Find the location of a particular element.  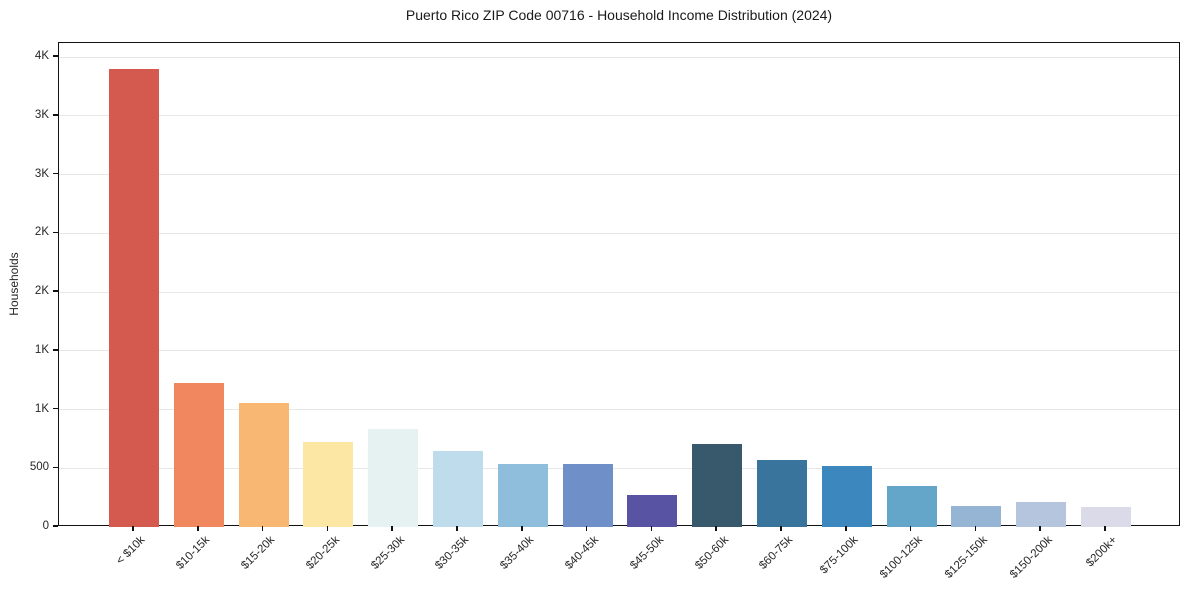

bar-$35-40k is located at coordinates (522, 495).